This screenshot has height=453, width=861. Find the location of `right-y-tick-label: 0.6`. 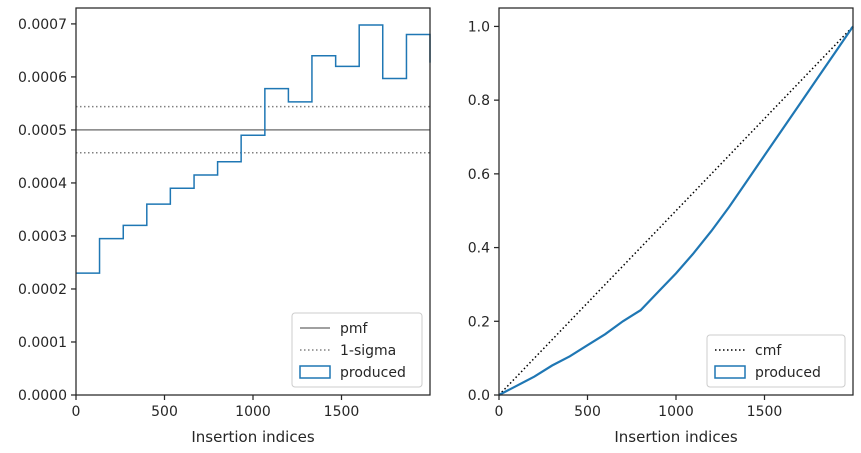

right-y-tick-label: 0.6 is located at coordinates (479, 175).